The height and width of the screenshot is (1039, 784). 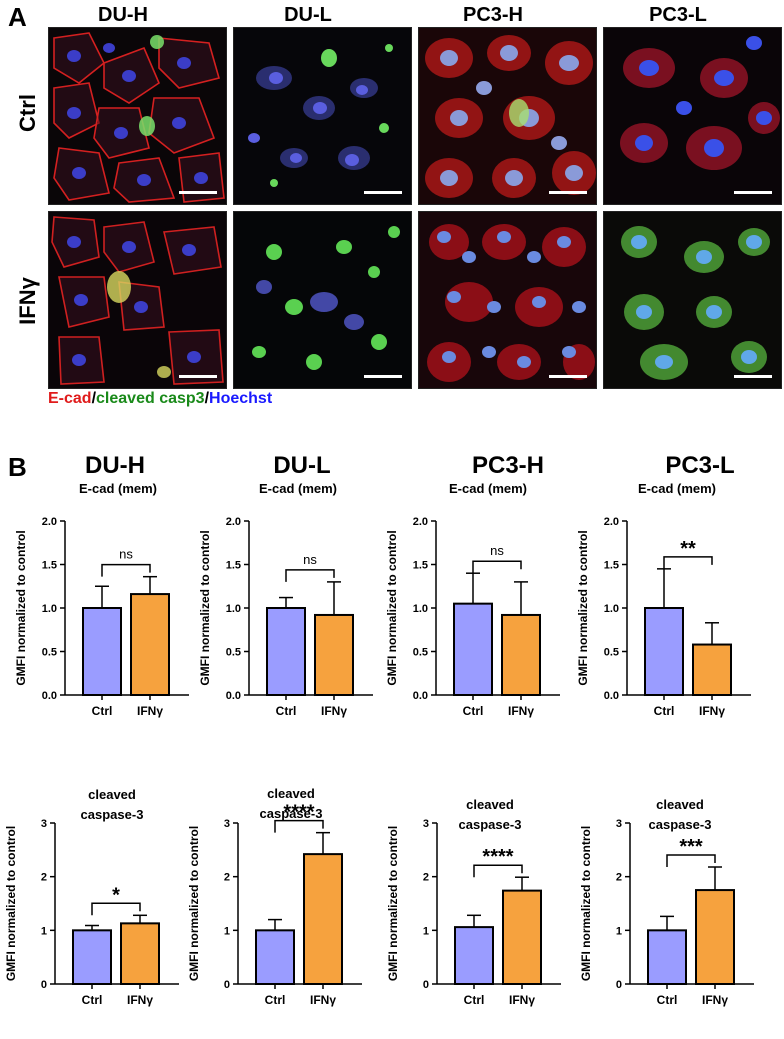 What do you see at coordinates (275, 1000) in the screenshot?
I see `x-tick-label-5-0: Ctrl` at bounding box center [275, 1000].